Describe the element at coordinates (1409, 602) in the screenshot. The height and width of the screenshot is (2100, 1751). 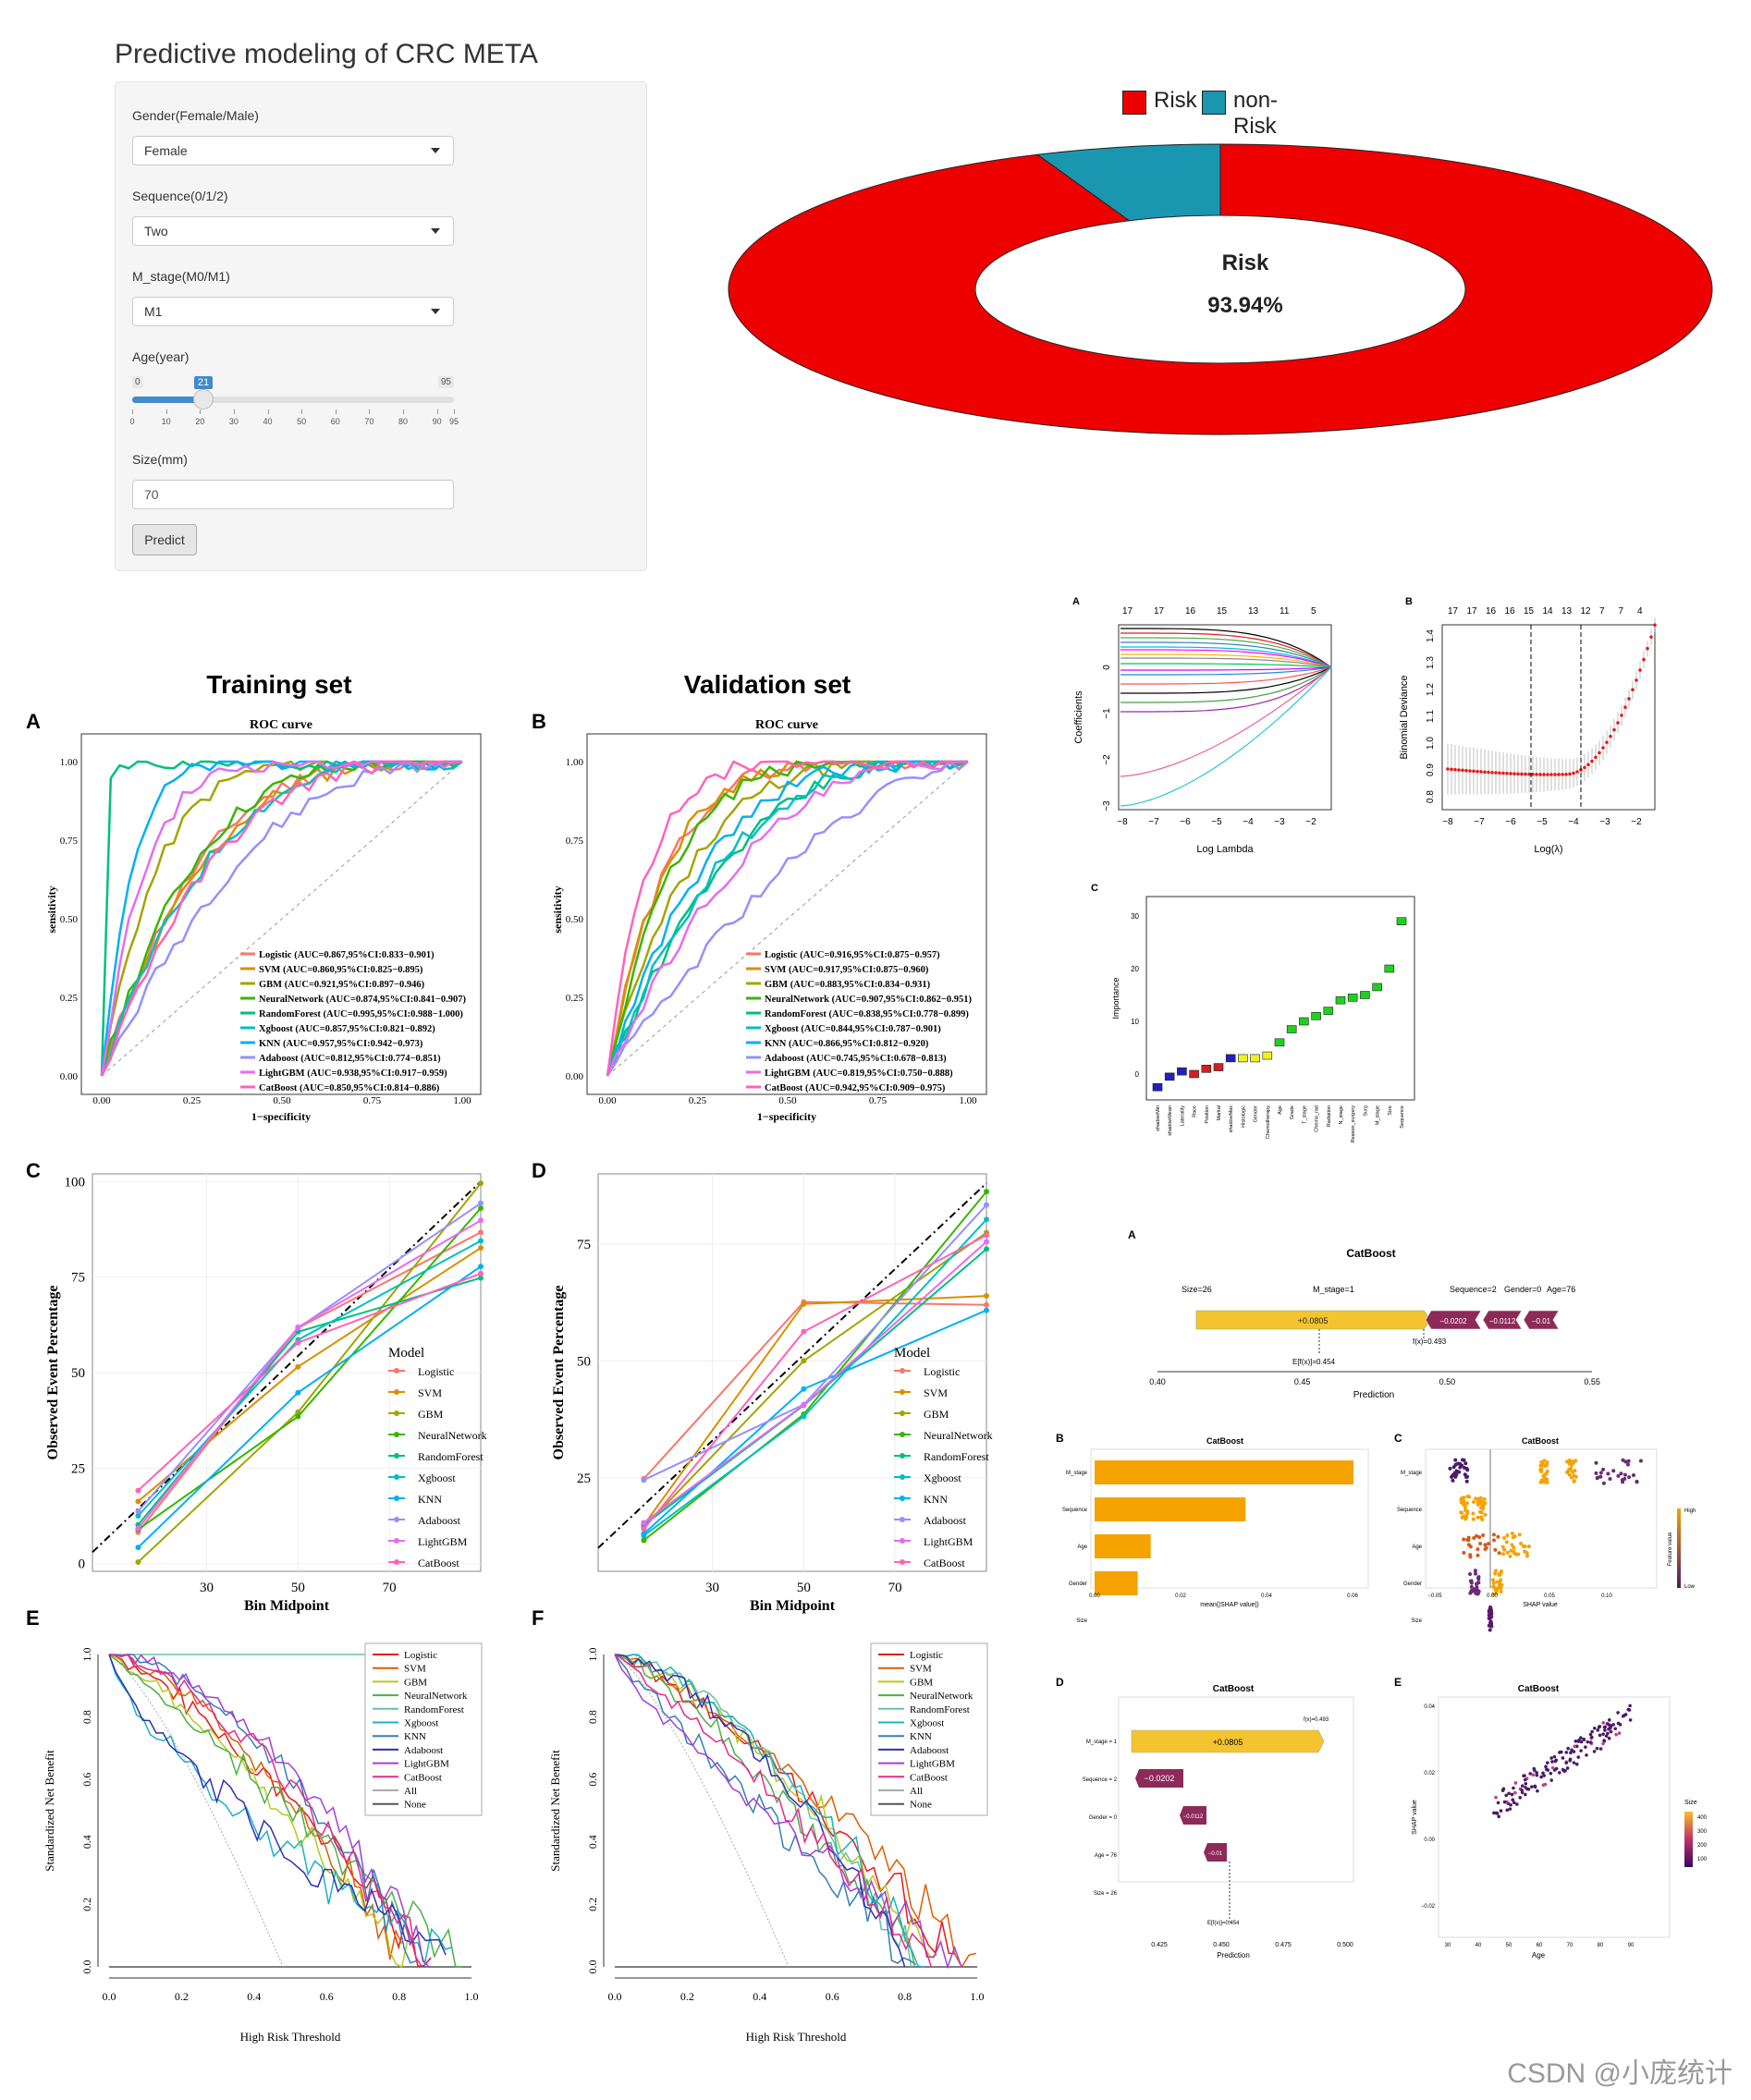
I see `panel-label-lasso-b: B` at that location.